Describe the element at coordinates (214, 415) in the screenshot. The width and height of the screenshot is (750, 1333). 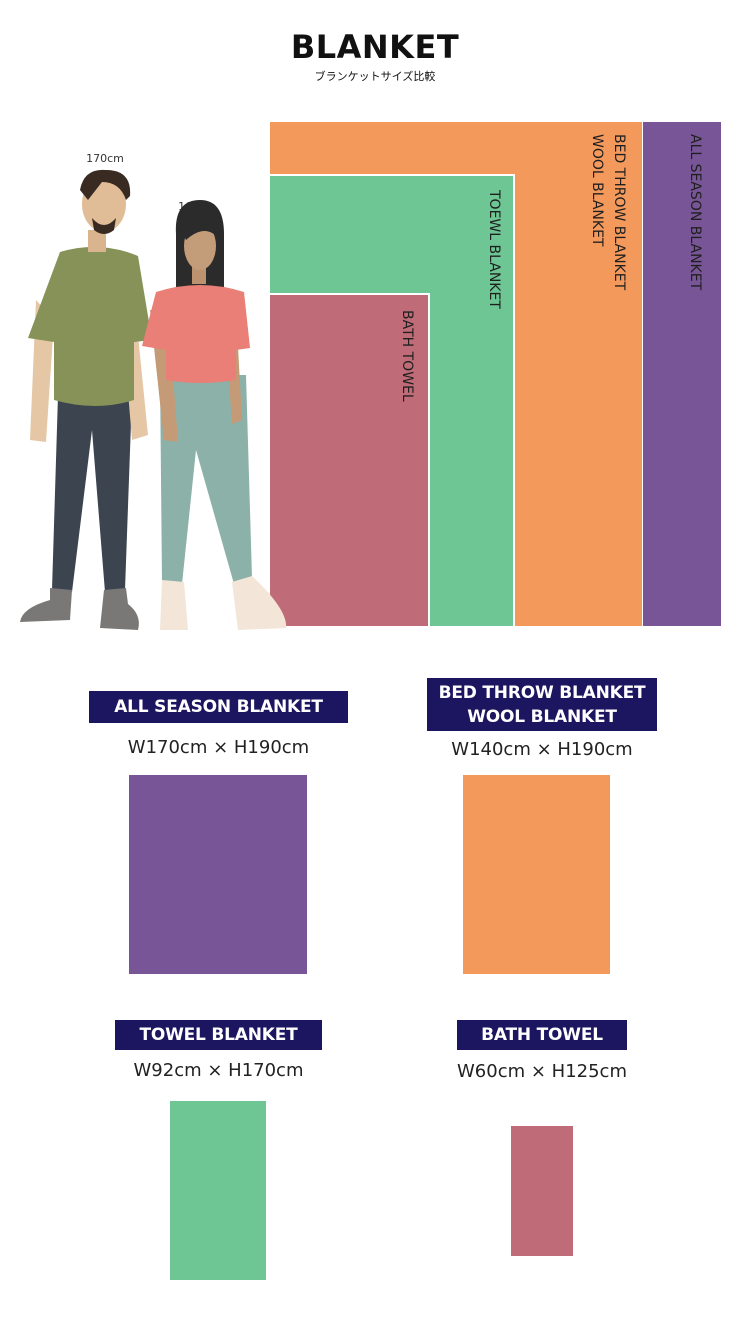
I see `woman-figure` at that location.